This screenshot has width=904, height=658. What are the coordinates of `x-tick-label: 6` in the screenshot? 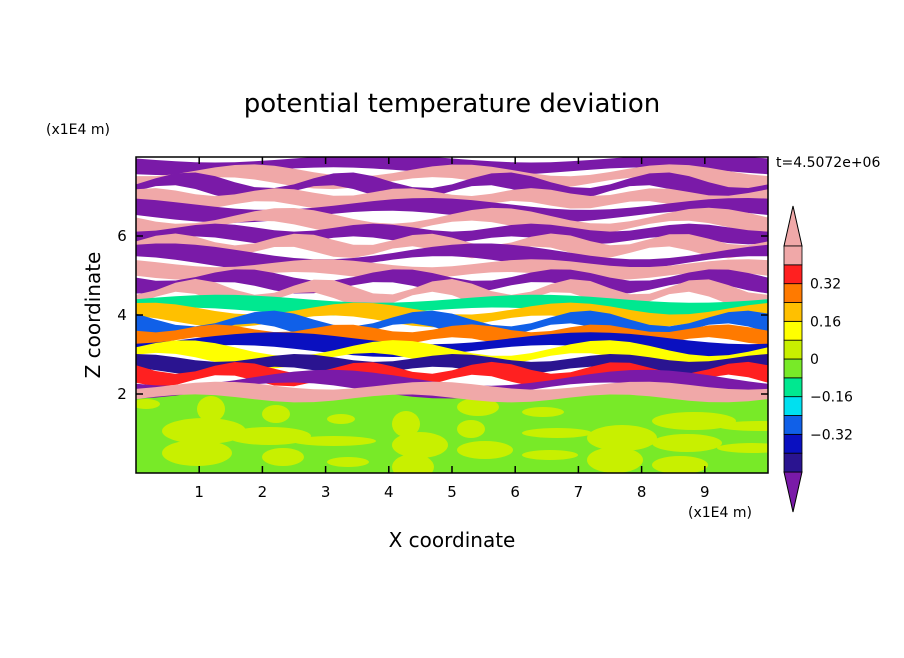 It's located at (515, 492).